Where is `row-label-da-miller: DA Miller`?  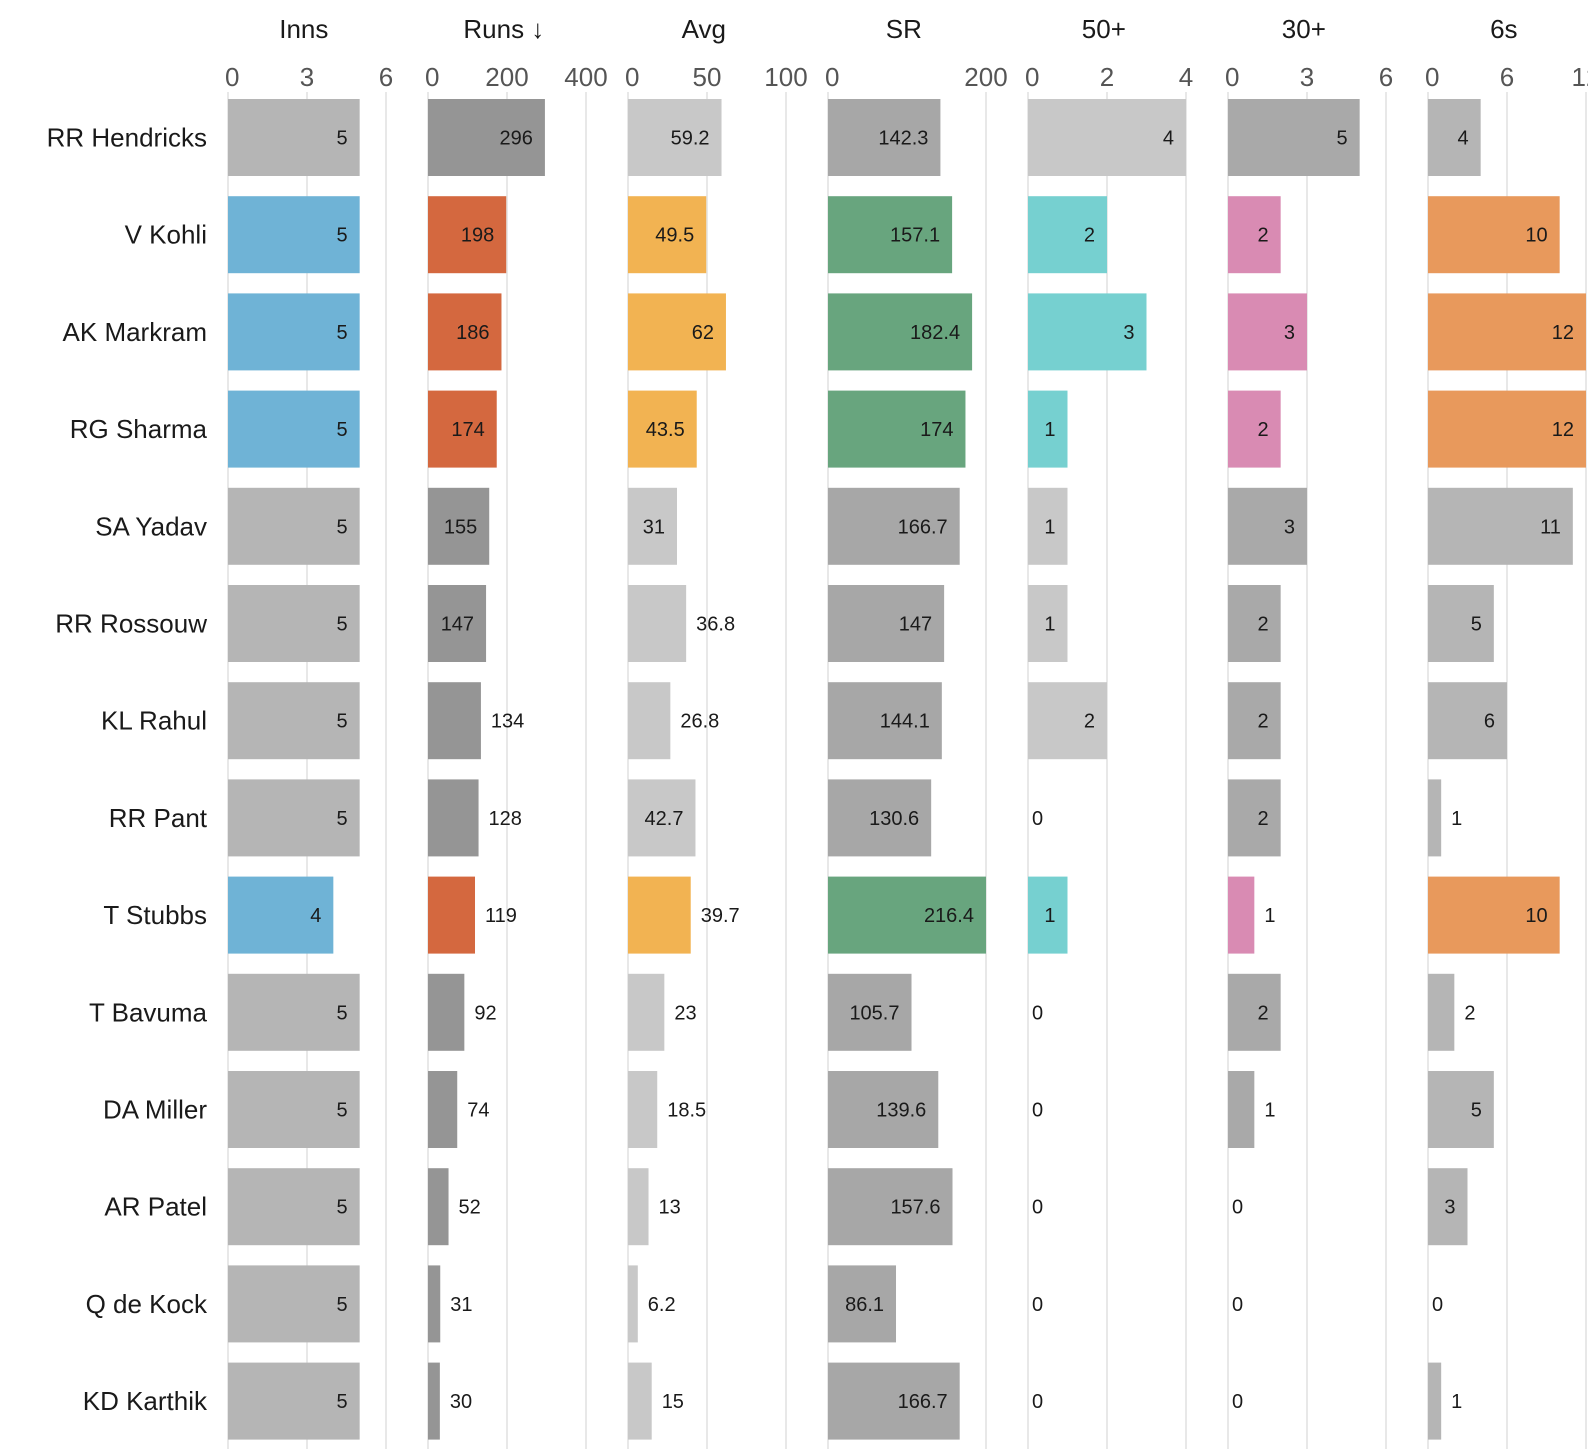
row-label-da-miller: DA Miller is located at coordinates (155, 1110).